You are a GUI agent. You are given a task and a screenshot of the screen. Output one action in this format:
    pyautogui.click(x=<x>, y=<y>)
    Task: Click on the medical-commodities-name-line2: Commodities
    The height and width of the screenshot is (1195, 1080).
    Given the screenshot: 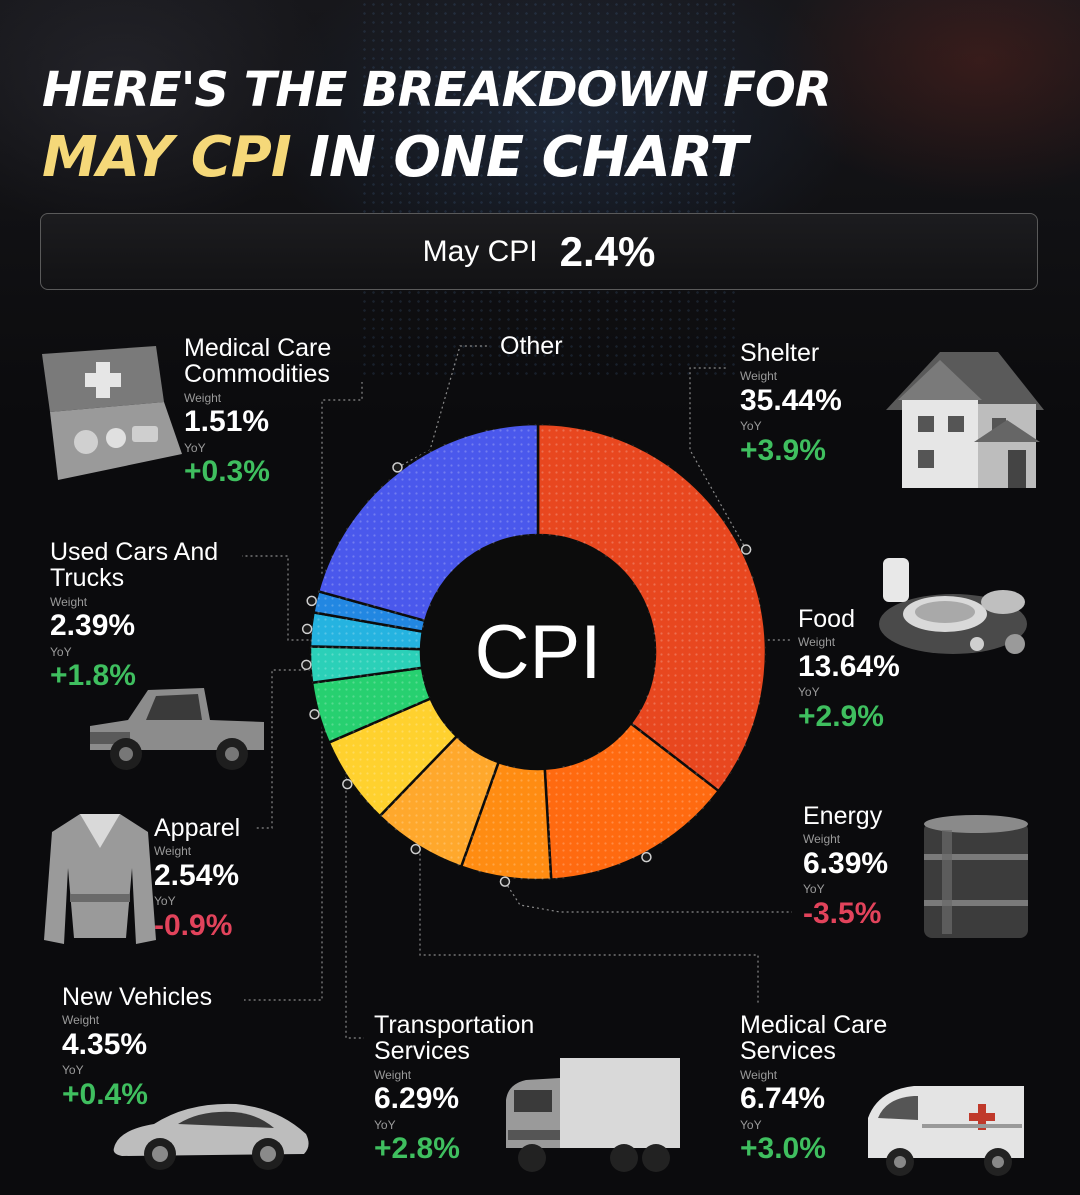 What is the action you would take?
    pyautogui.click(x=257, y=374)
    